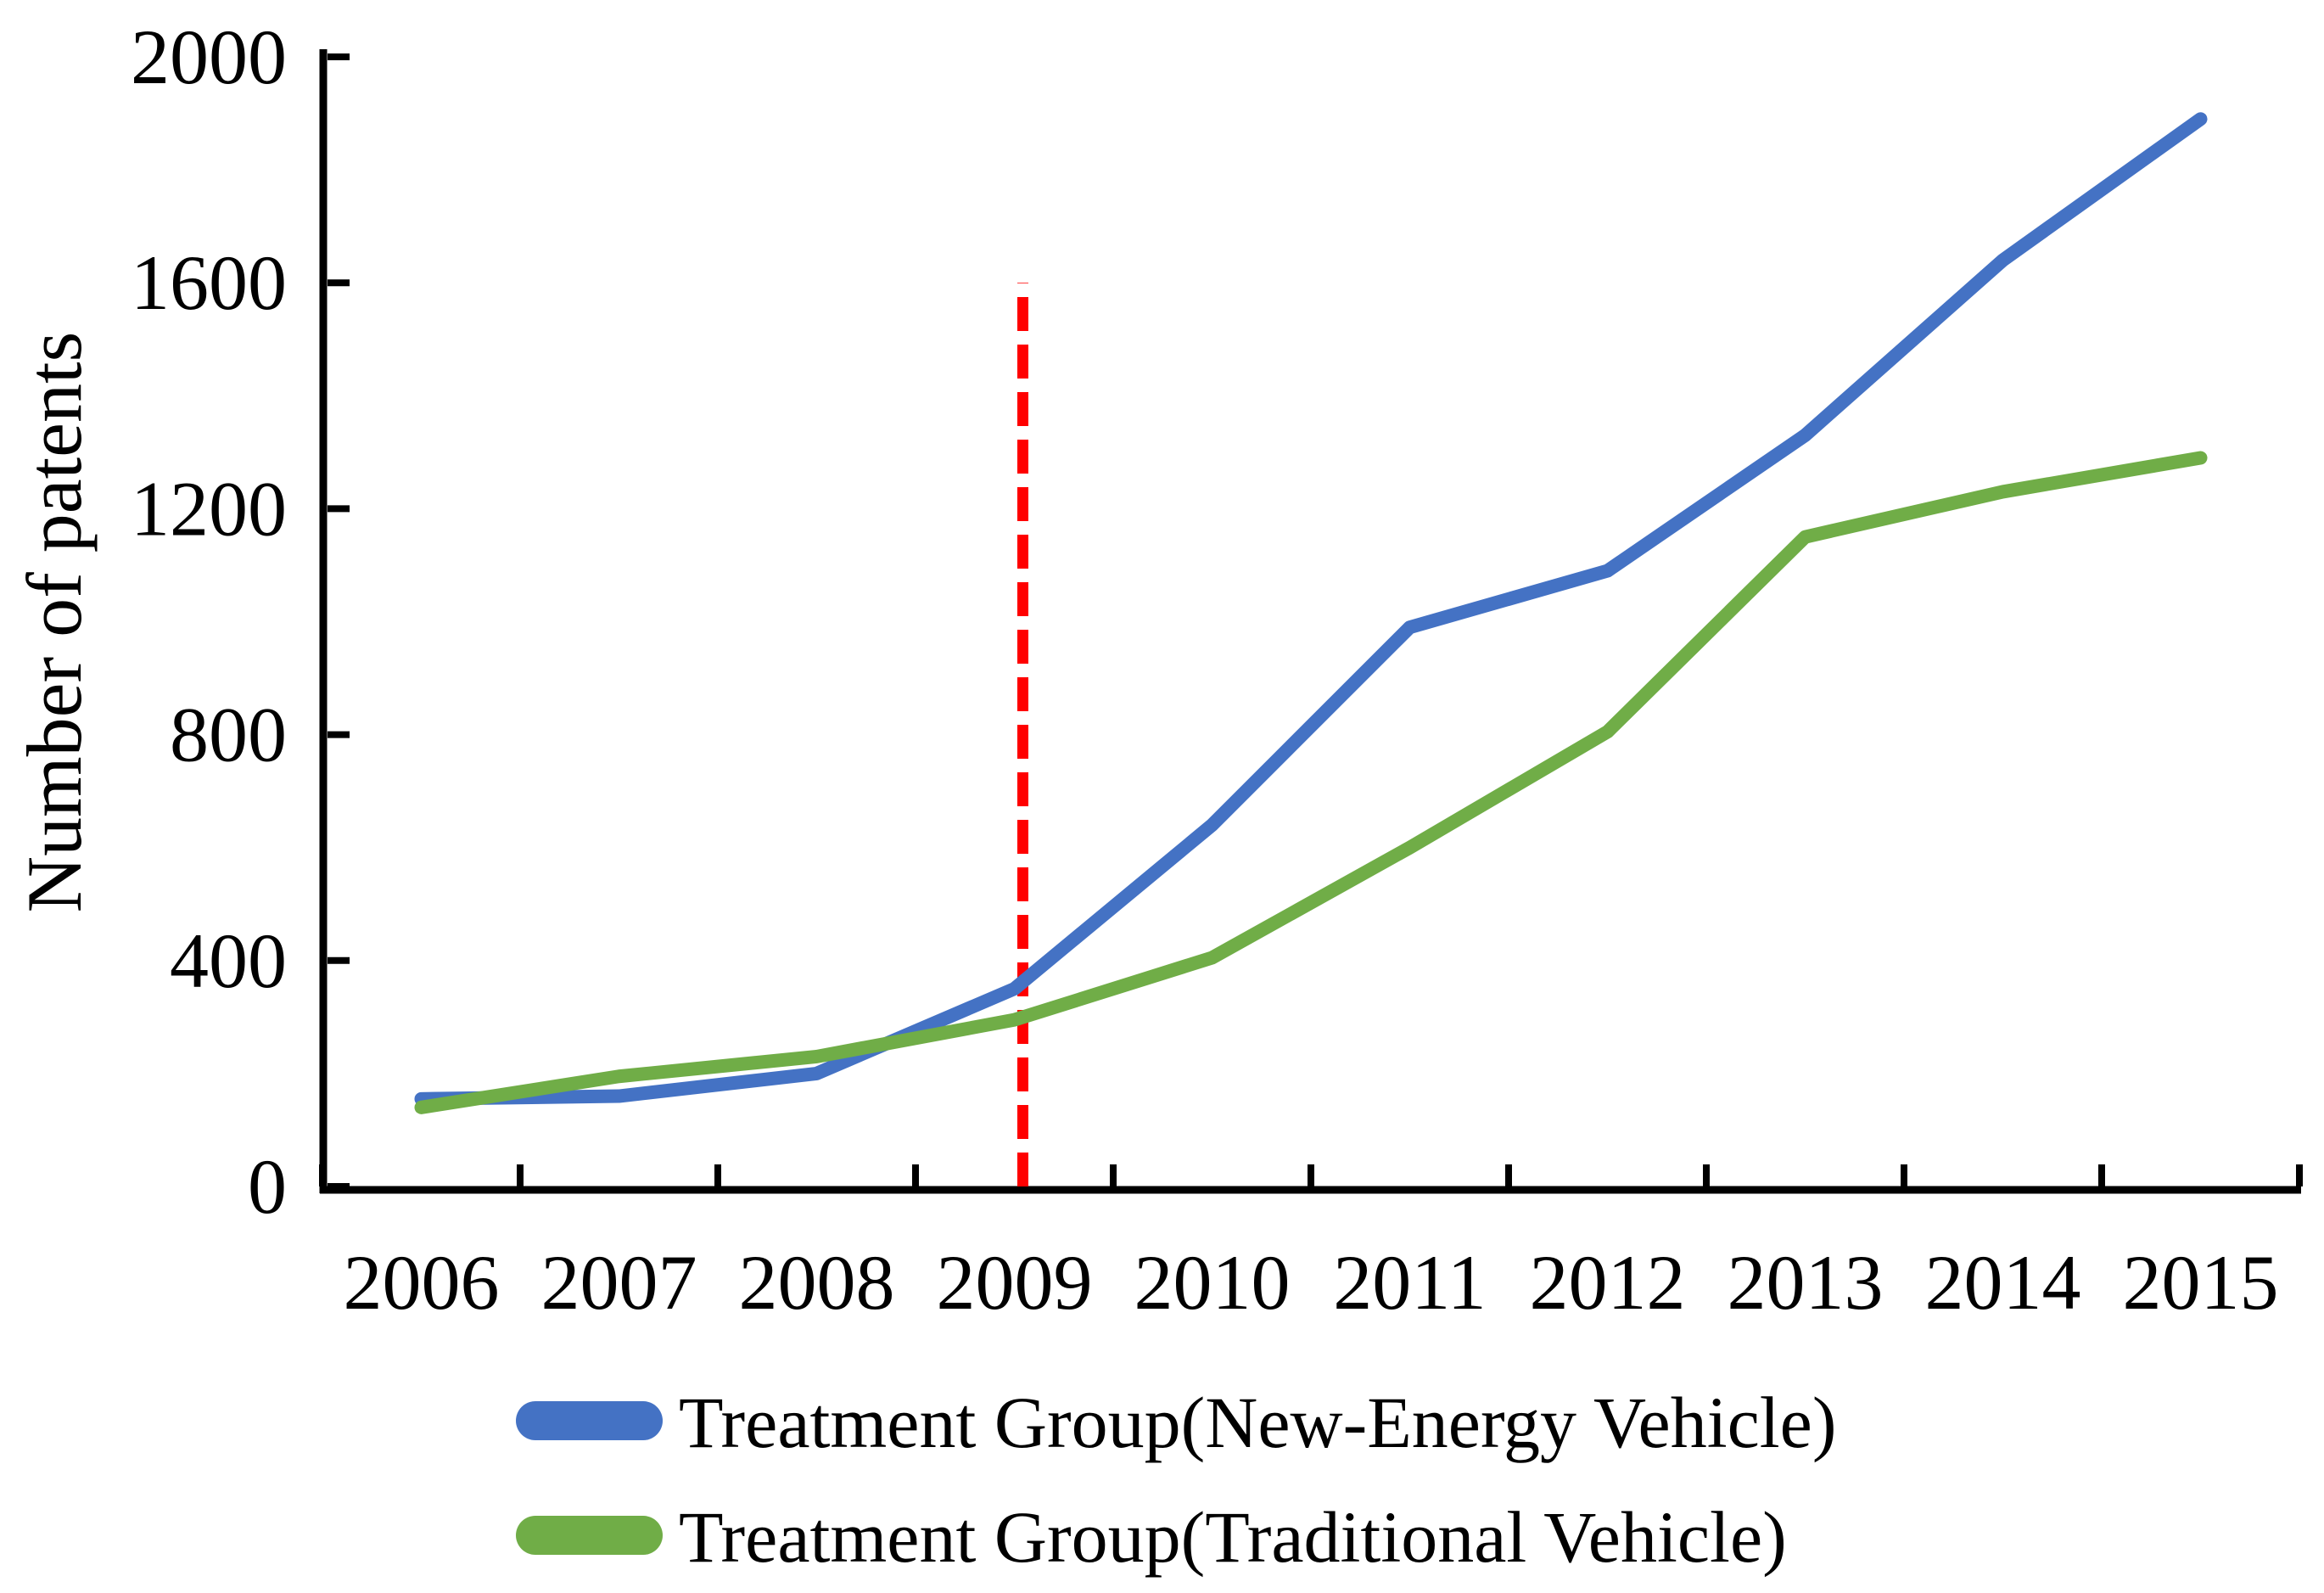  Describe the element at coordinates (817, 1282) in the screenshot. I see `x-tick-label: 2008` at that location.